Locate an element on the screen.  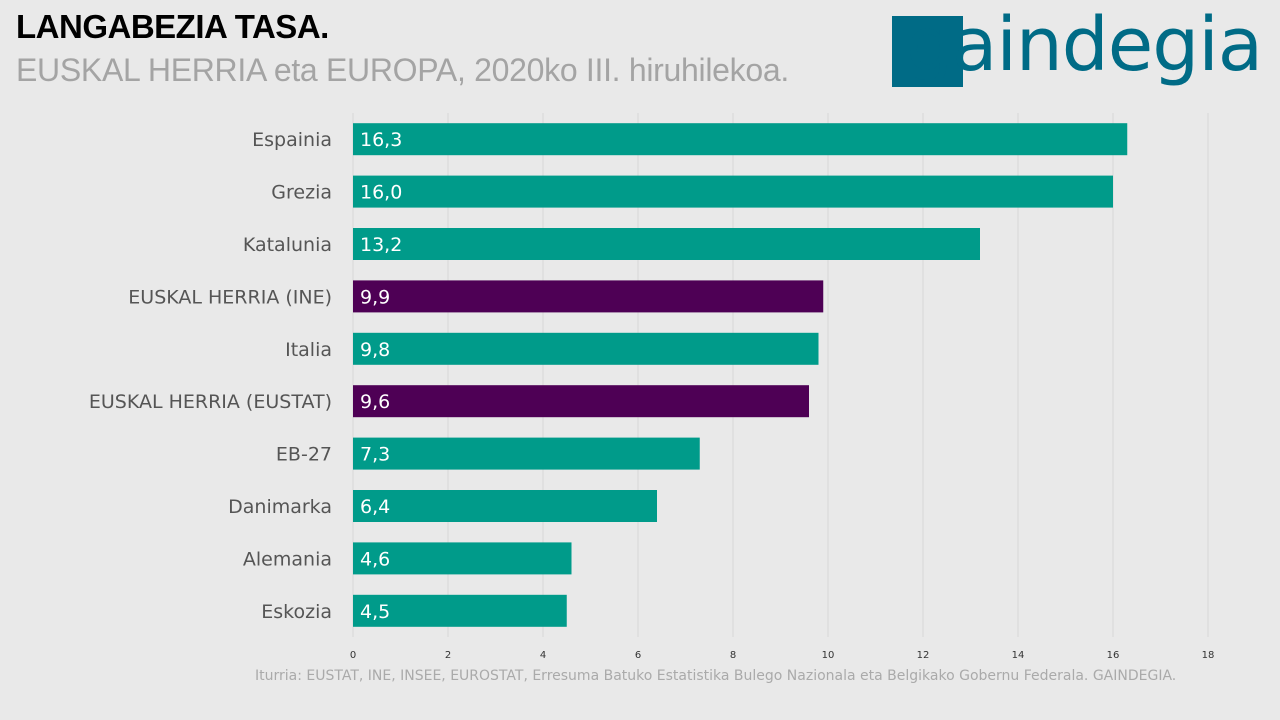
chart-title: LANGABEZIA TASA. is located at coordinates (172, 26).